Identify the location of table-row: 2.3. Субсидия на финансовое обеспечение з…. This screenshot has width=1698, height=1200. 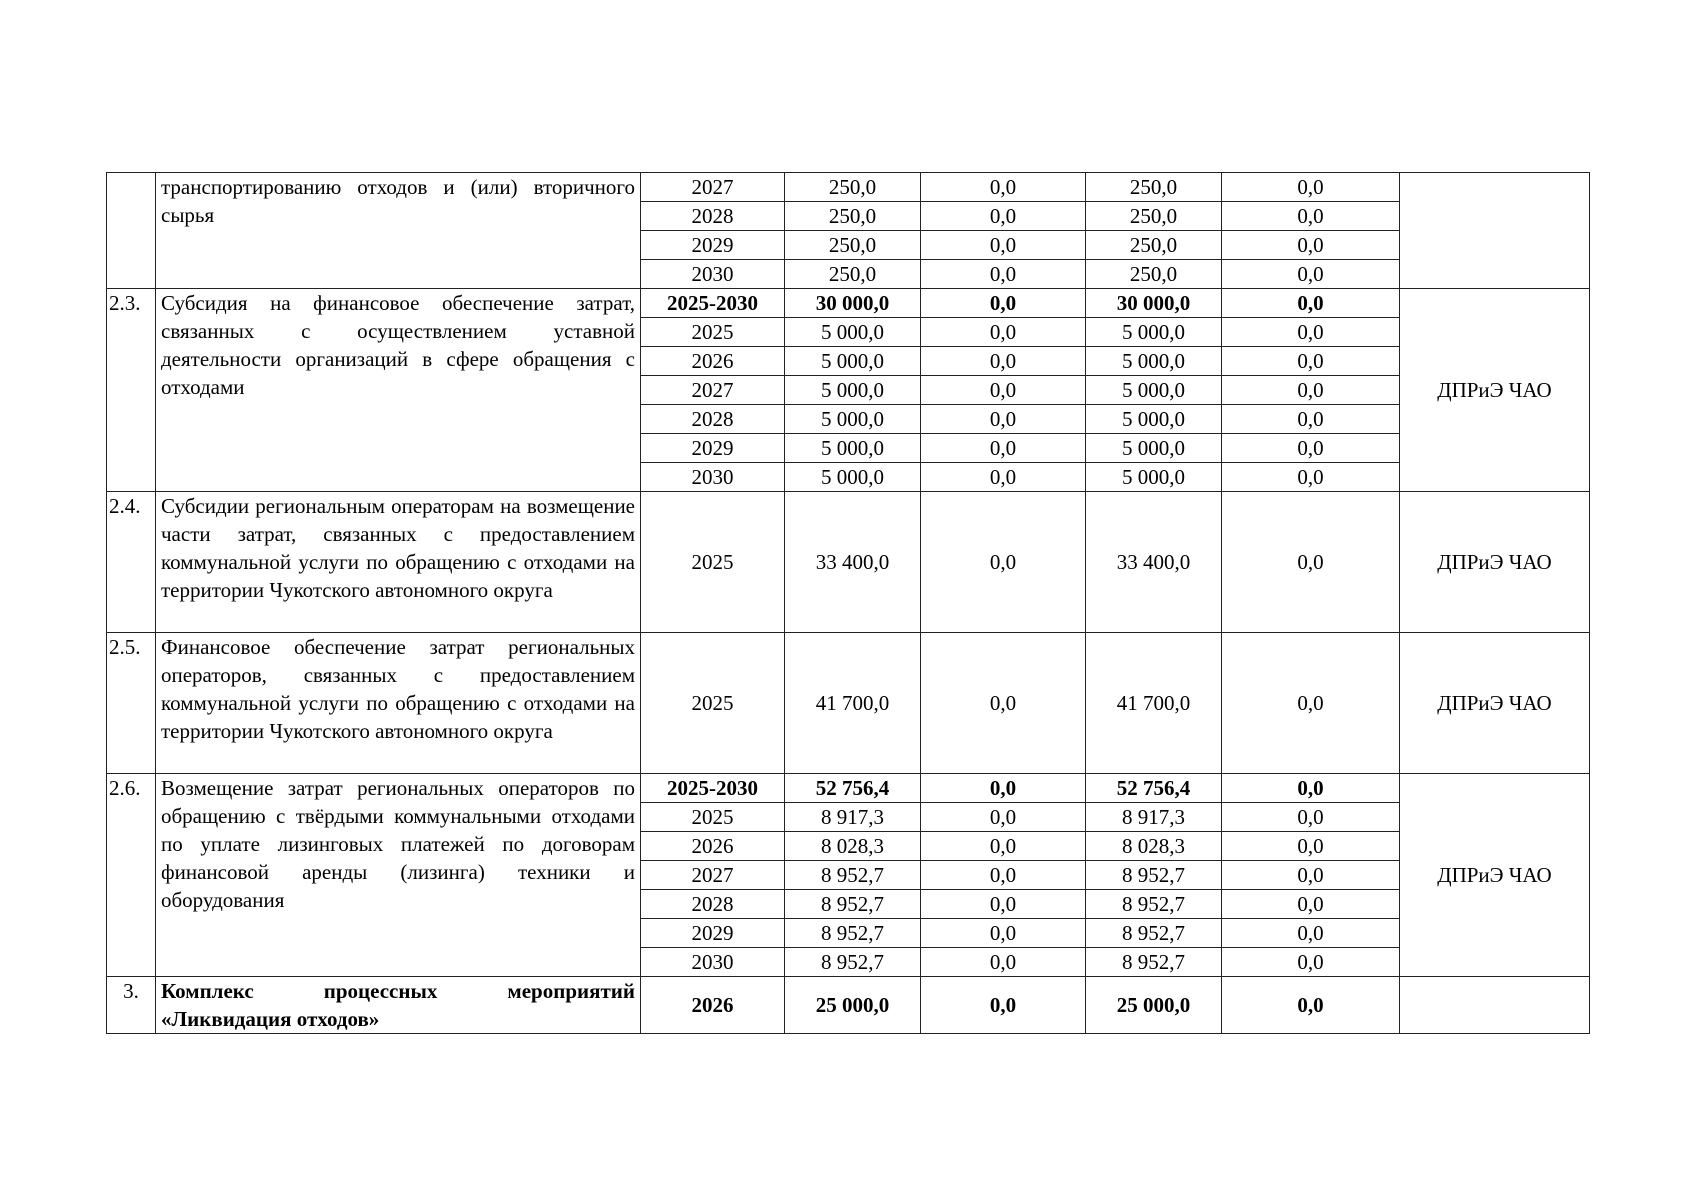
(848, 390).